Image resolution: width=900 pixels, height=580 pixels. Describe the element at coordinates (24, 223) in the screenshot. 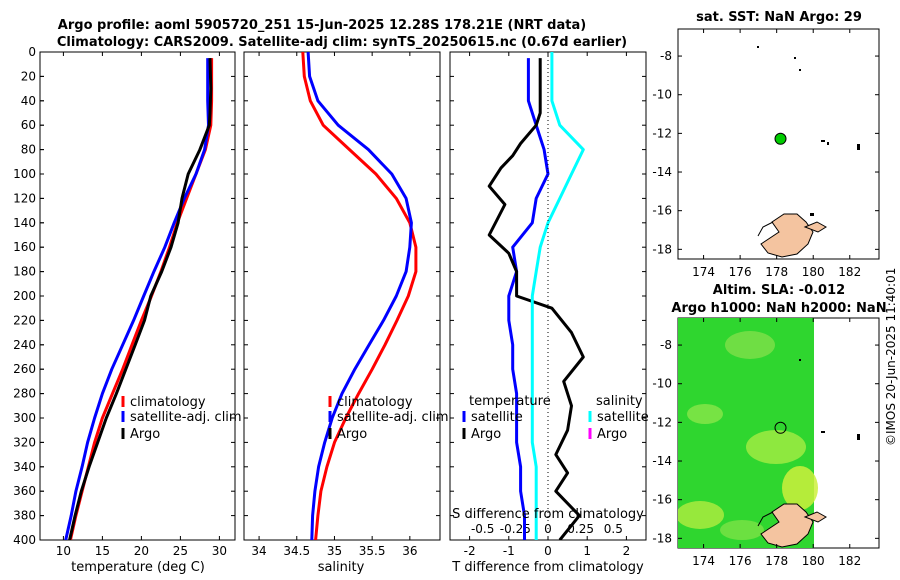

I see `depth-tick-label: 140` at that location.